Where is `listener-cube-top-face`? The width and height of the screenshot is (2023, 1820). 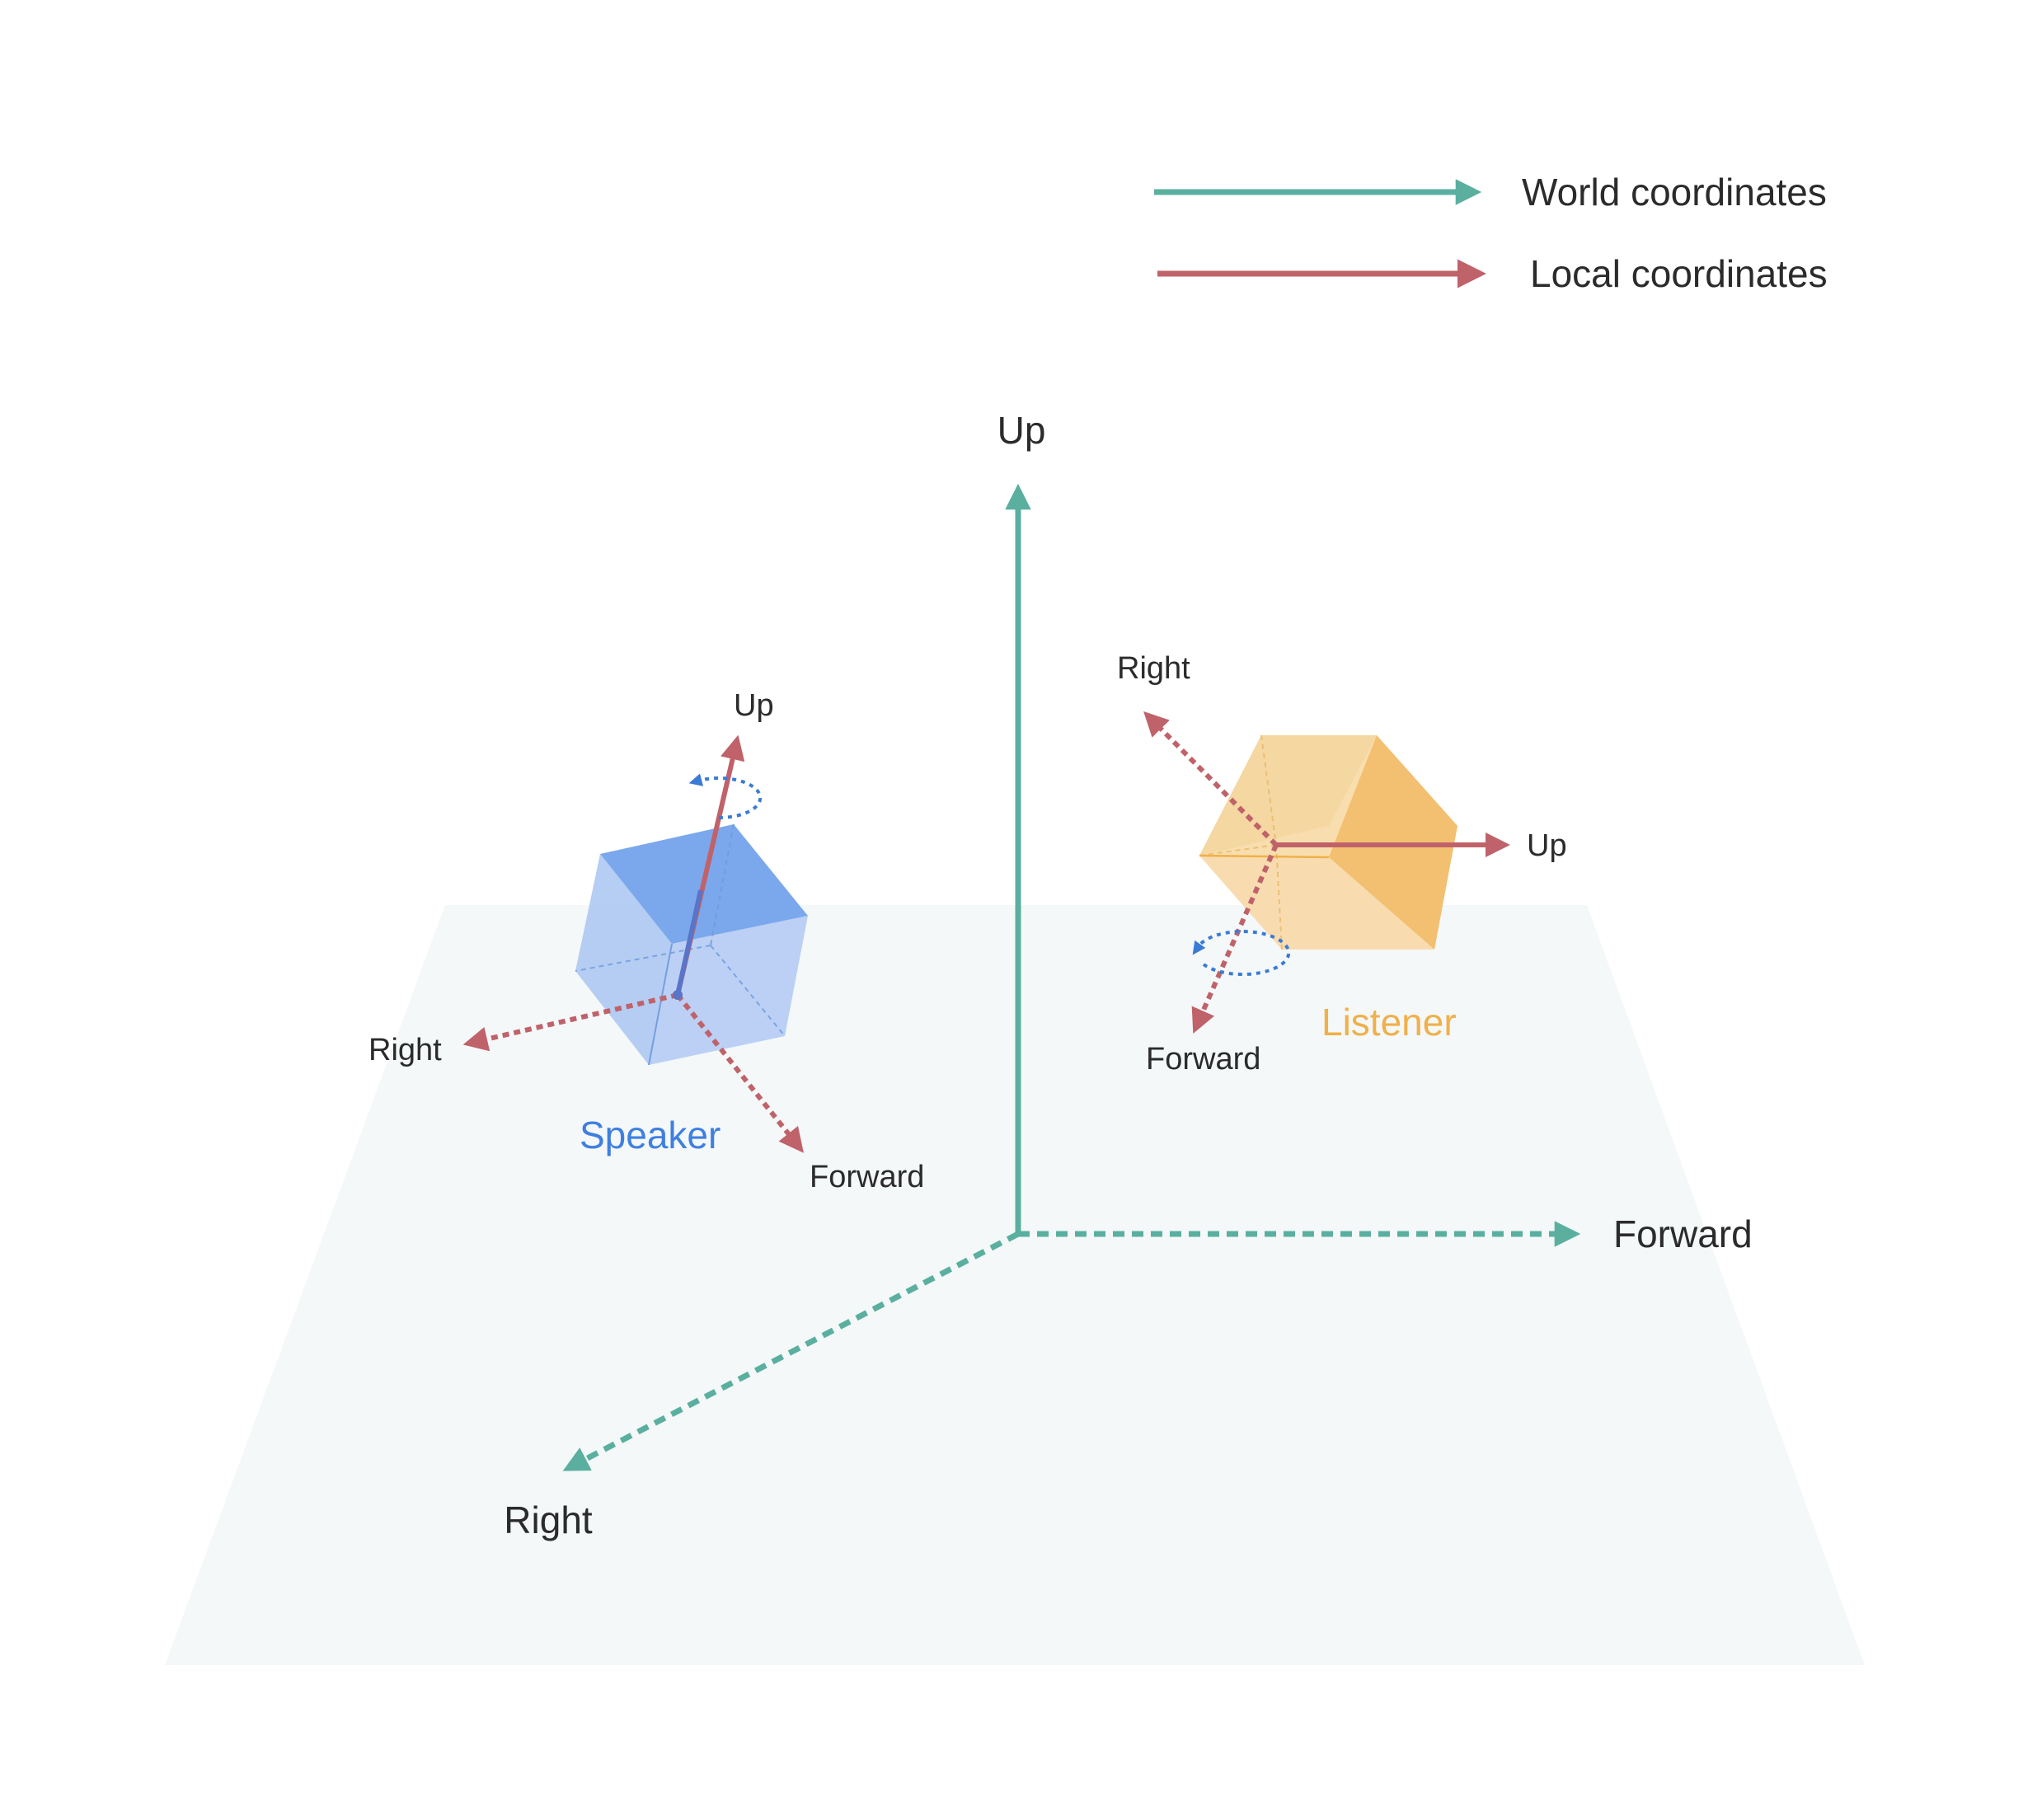
listener-cube-top-face is located at coordinates (1288, 795).